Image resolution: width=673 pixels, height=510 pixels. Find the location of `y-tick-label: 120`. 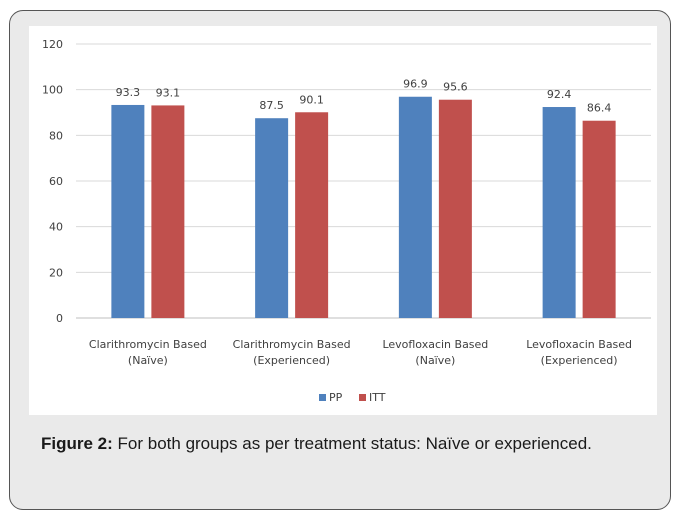

y-tick-label: 120 is located at coordinates (52, 44).